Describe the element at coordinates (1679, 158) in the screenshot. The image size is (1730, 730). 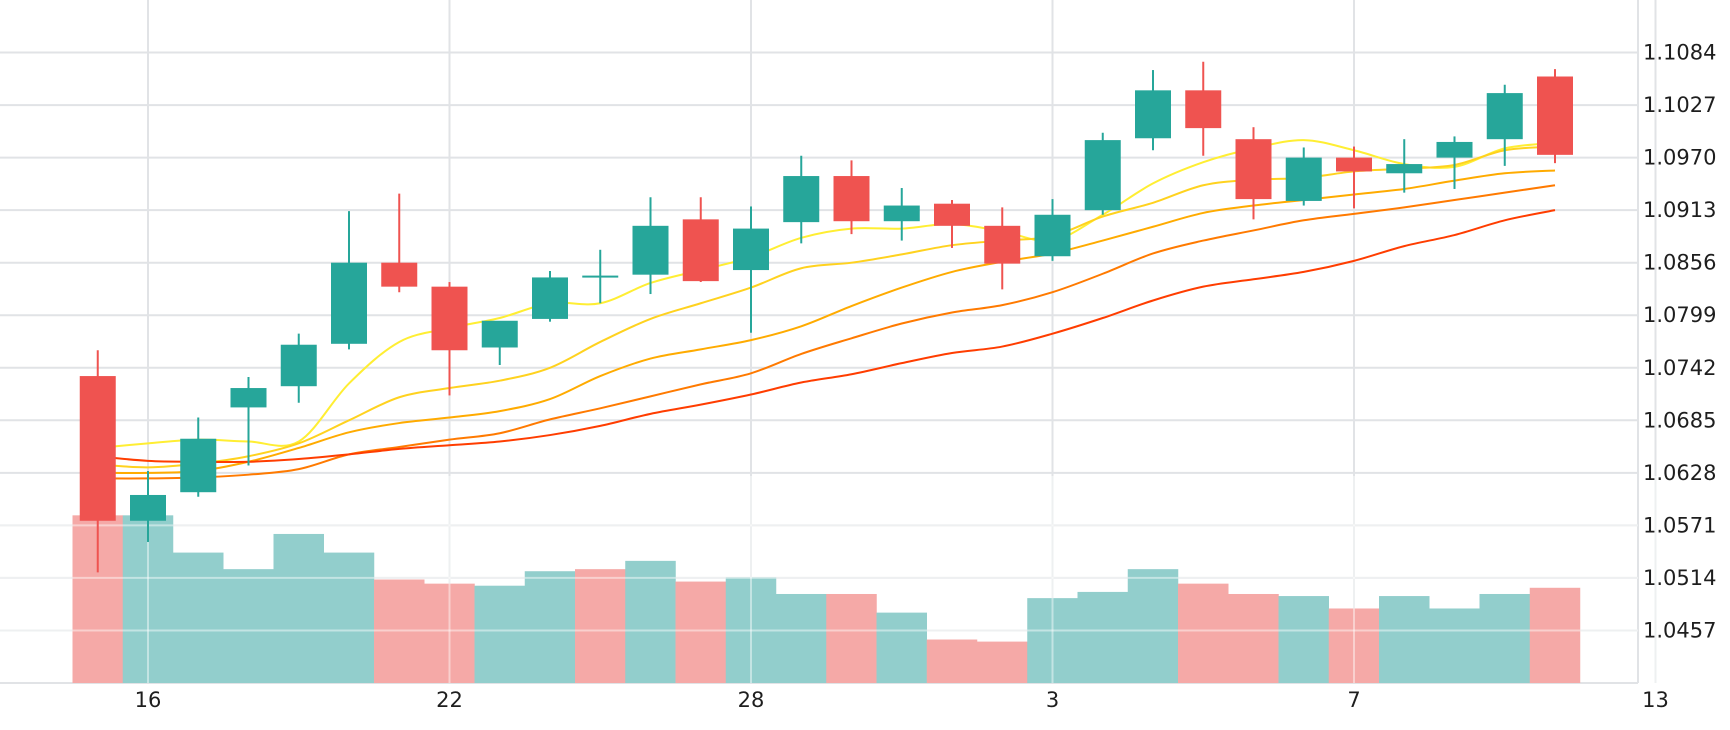
I see `y-tick-label: 1.0970` at that location.